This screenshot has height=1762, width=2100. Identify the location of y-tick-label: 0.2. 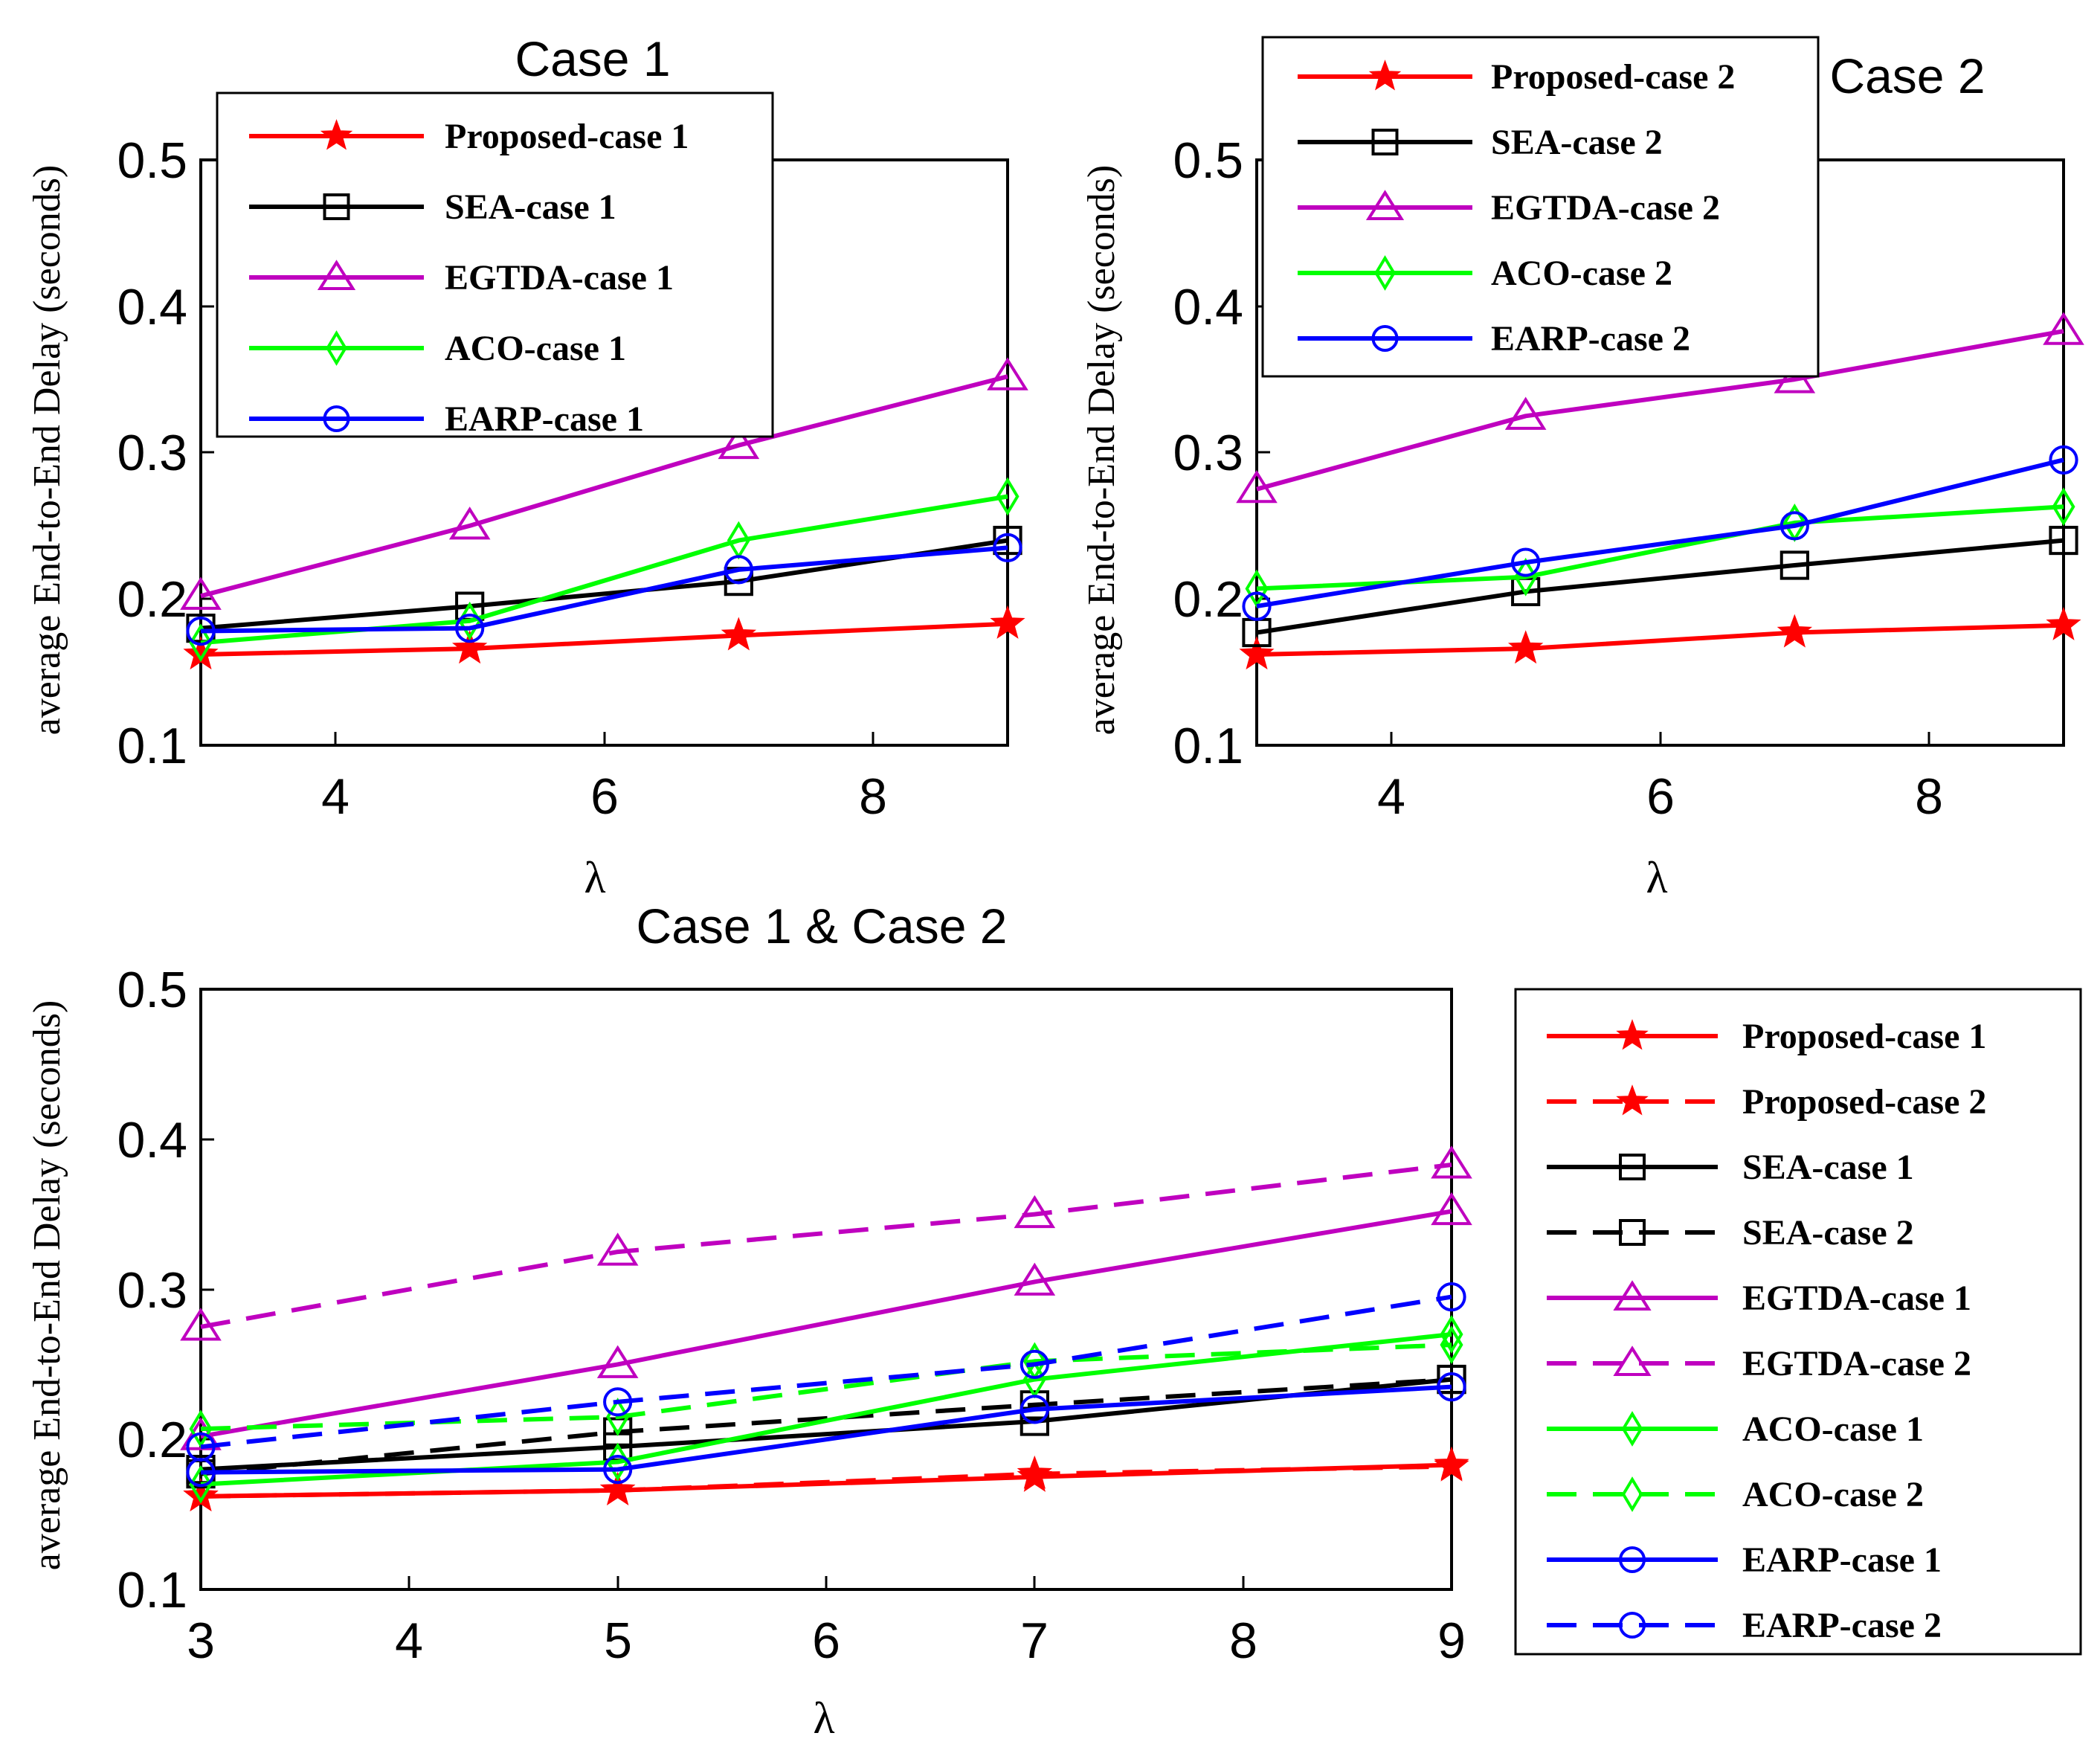
(1208, 600).